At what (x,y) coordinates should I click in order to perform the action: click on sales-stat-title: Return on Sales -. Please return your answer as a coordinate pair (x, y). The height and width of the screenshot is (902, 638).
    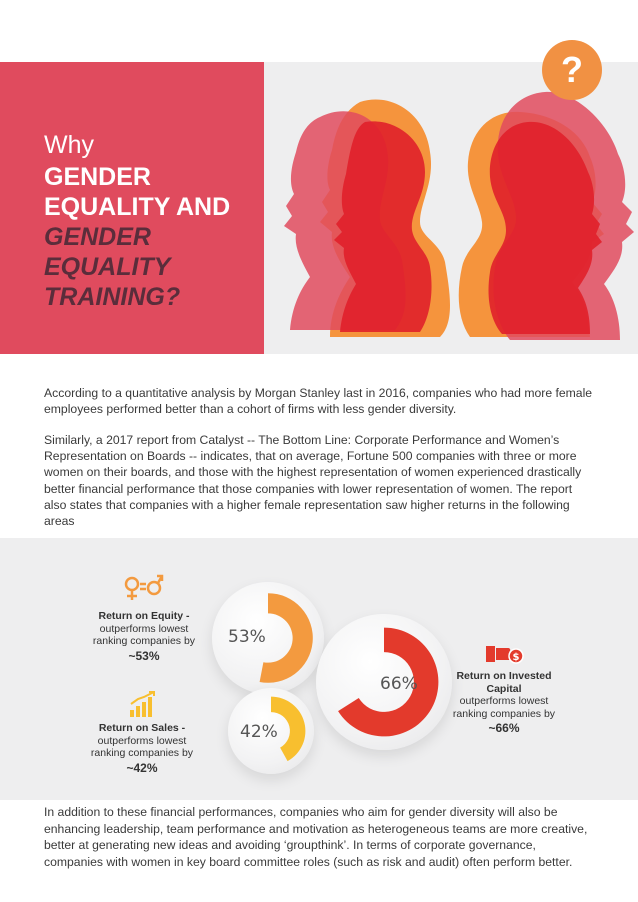
    Looking at the image, I should click on (142, 728).